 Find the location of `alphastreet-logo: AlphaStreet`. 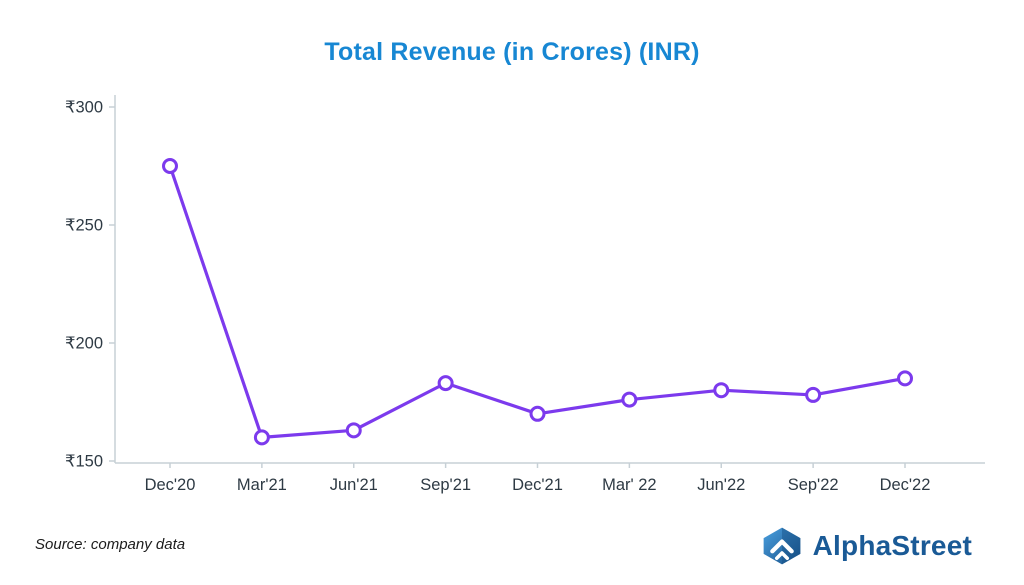

alphastreet-logo: AlphaStreet is located at coordinates (866, 546).